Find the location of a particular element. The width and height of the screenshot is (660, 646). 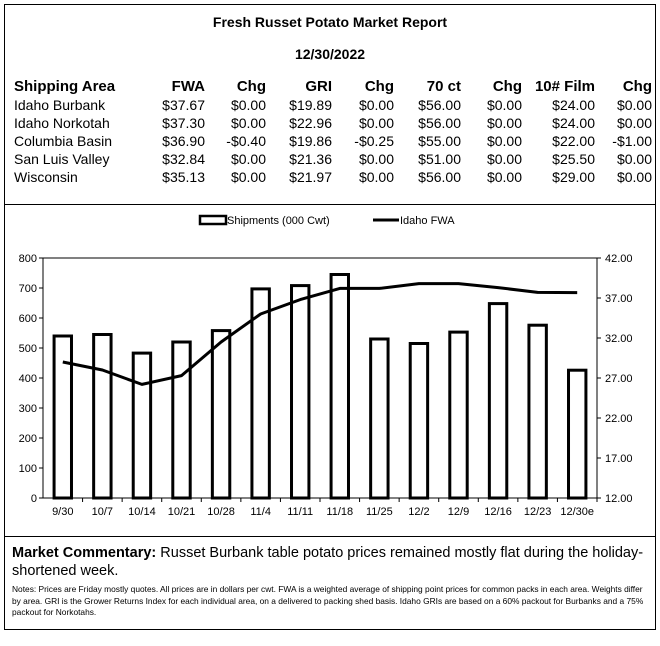

left-tick-label: 400 is located at coordinates (28, 379).